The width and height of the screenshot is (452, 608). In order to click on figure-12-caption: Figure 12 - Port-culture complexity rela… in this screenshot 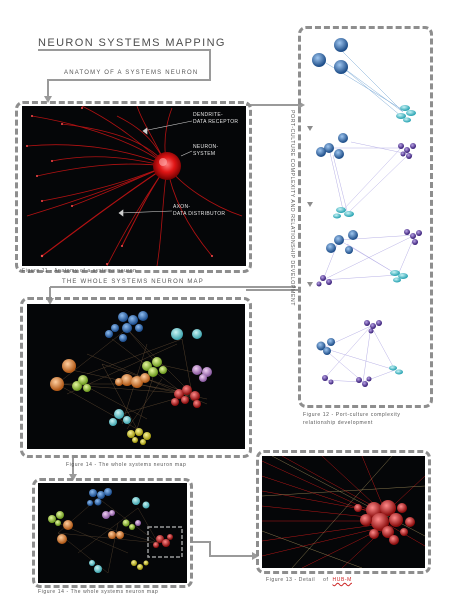, I will do `click(352, 419)`.